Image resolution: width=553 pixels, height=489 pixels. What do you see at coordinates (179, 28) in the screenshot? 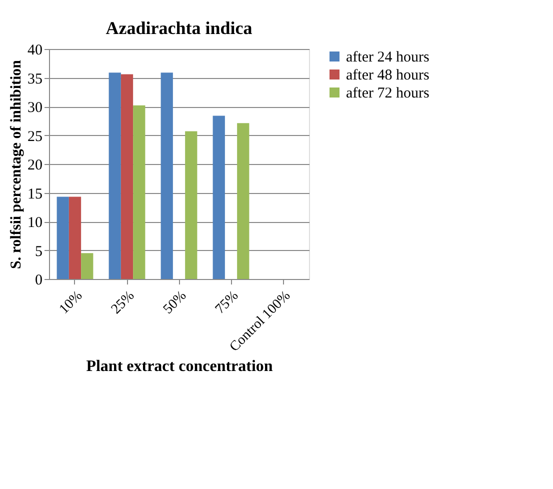
I see `chart-title: Azadirachta indica` at bounding box center [179, 28].